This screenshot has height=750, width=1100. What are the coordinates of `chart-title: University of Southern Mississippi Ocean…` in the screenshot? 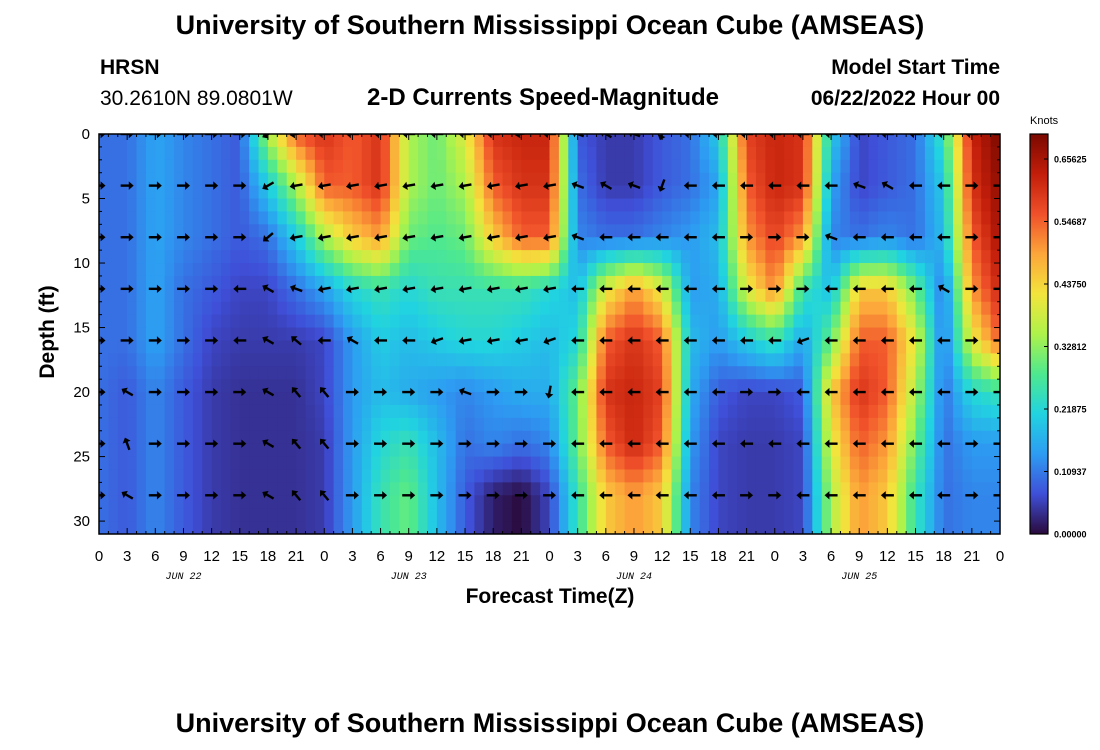 It's located at (550, 25).